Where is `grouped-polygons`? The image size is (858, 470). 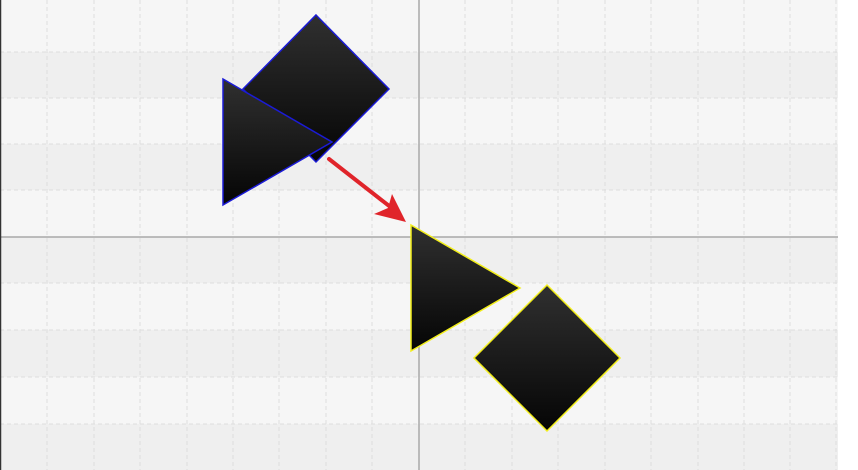
grouped-polygons is located at coordinates (306, 110).